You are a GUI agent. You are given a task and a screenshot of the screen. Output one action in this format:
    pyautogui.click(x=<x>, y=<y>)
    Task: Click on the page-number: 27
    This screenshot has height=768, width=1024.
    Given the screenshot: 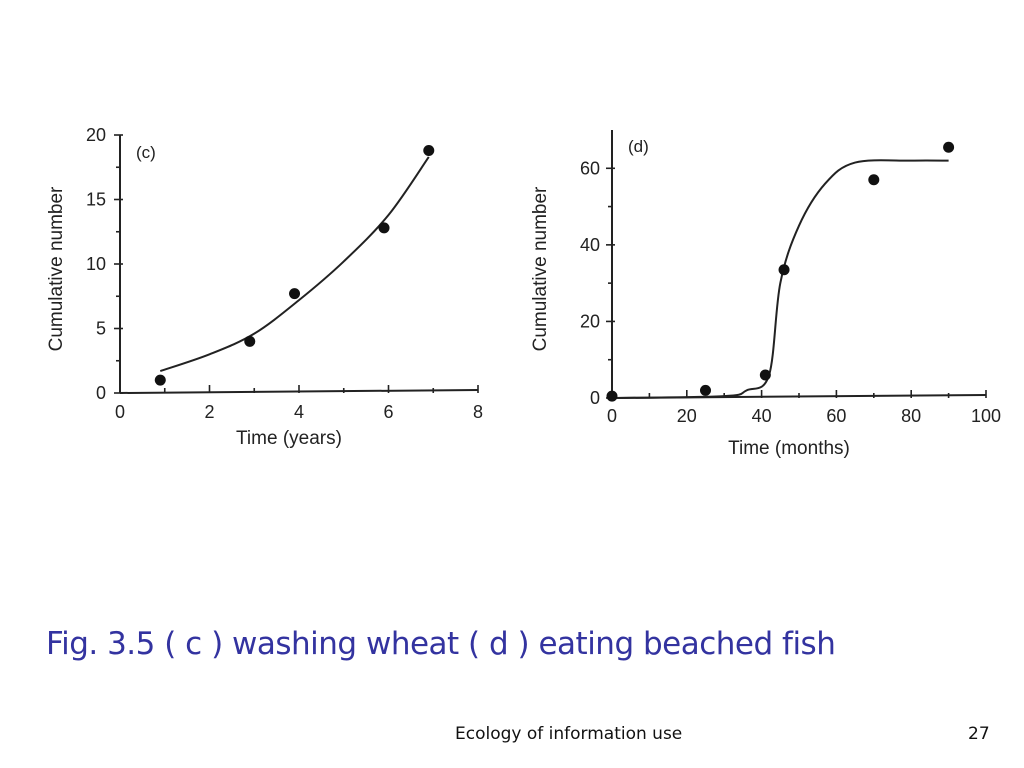 What is the action you would take?
    pyautogui.click(x=979, y=734)
    